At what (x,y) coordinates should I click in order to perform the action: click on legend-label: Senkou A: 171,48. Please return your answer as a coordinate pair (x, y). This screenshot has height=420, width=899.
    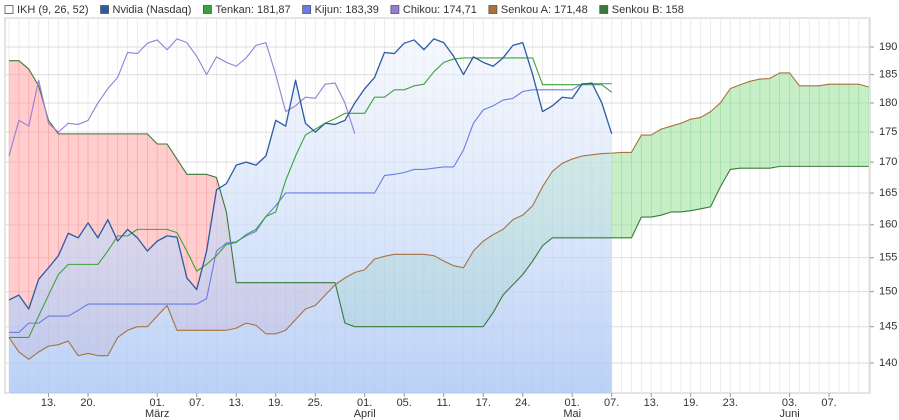
    Looking at the image, I should click on (544, 10).